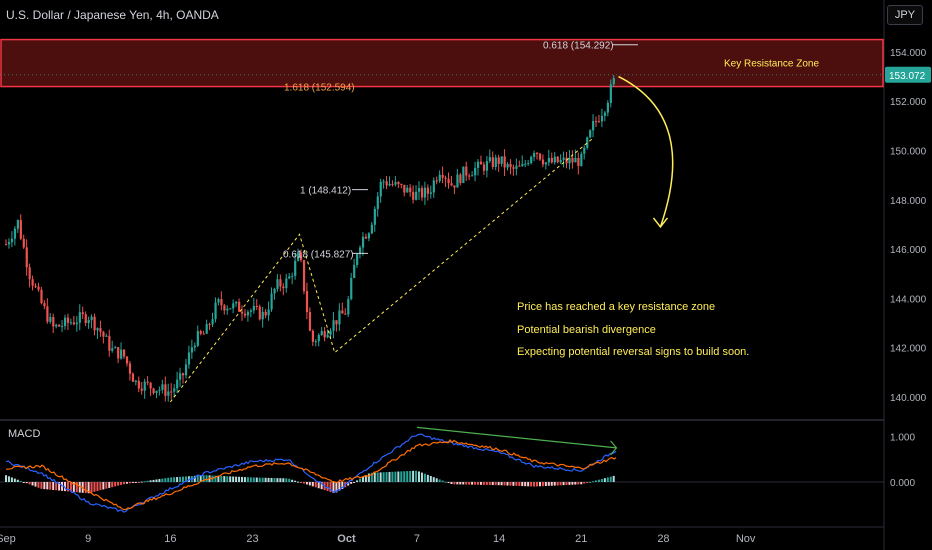  Describe the element at coordinates (746, 539) in the screenshot. I see `x-tick-label: Nov` at that location.